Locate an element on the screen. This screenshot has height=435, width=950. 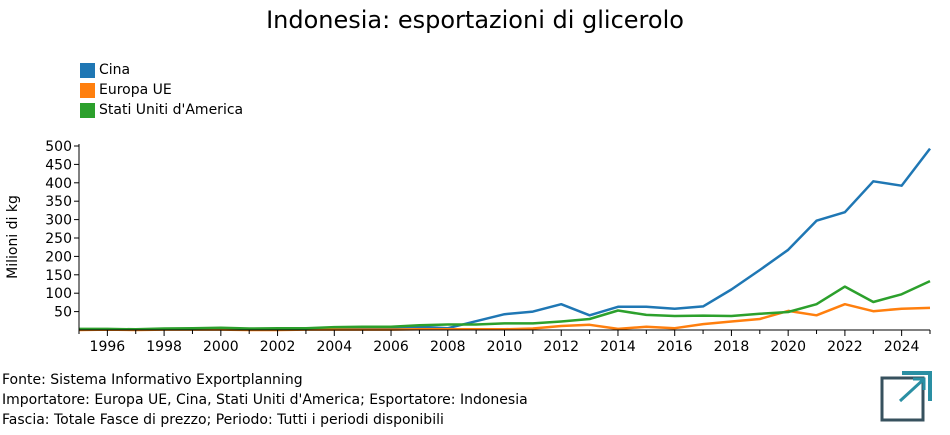
y-tick-label: 300 is located at coordinates (58, 221).